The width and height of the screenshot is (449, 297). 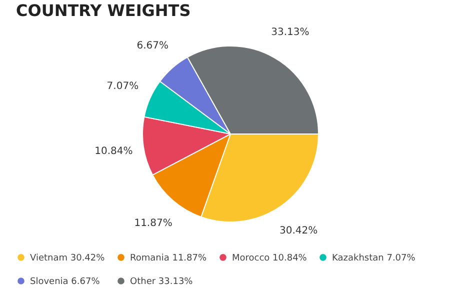 What do you see at coordinates (65, 282) in the screenshot?
I see `legend-label: Slovenia 6.67%` at bounding box center [65, 282].